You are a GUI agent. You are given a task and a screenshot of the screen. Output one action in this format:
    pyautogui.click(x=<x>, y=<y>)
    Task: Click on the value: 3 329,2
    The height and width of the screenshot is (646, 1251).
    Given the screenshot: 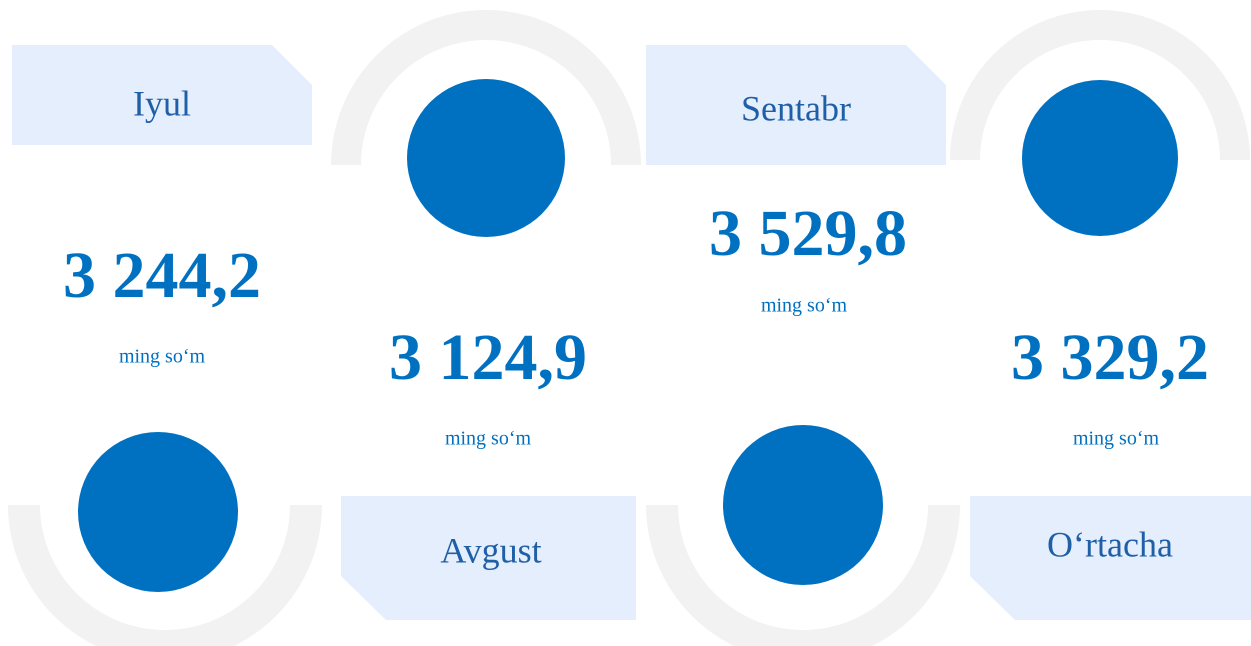 What is the action you would take?
    pyautogui.click(x=1110, y=357)
    